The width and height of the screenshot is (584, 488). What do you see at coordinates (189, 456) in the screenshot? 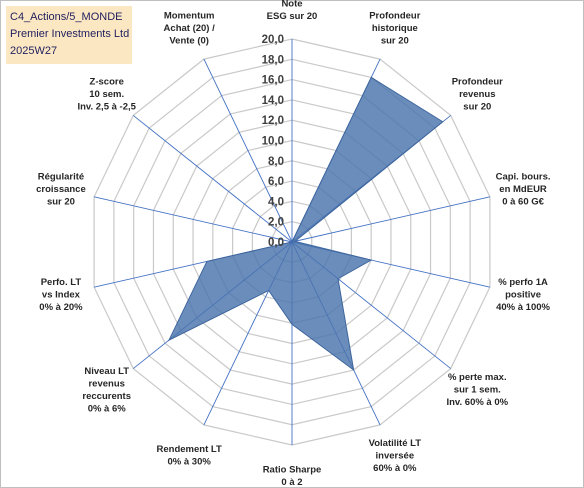
I see `axis-label: Rendement LT 0% à 30%` at bounding box center [189, 456].